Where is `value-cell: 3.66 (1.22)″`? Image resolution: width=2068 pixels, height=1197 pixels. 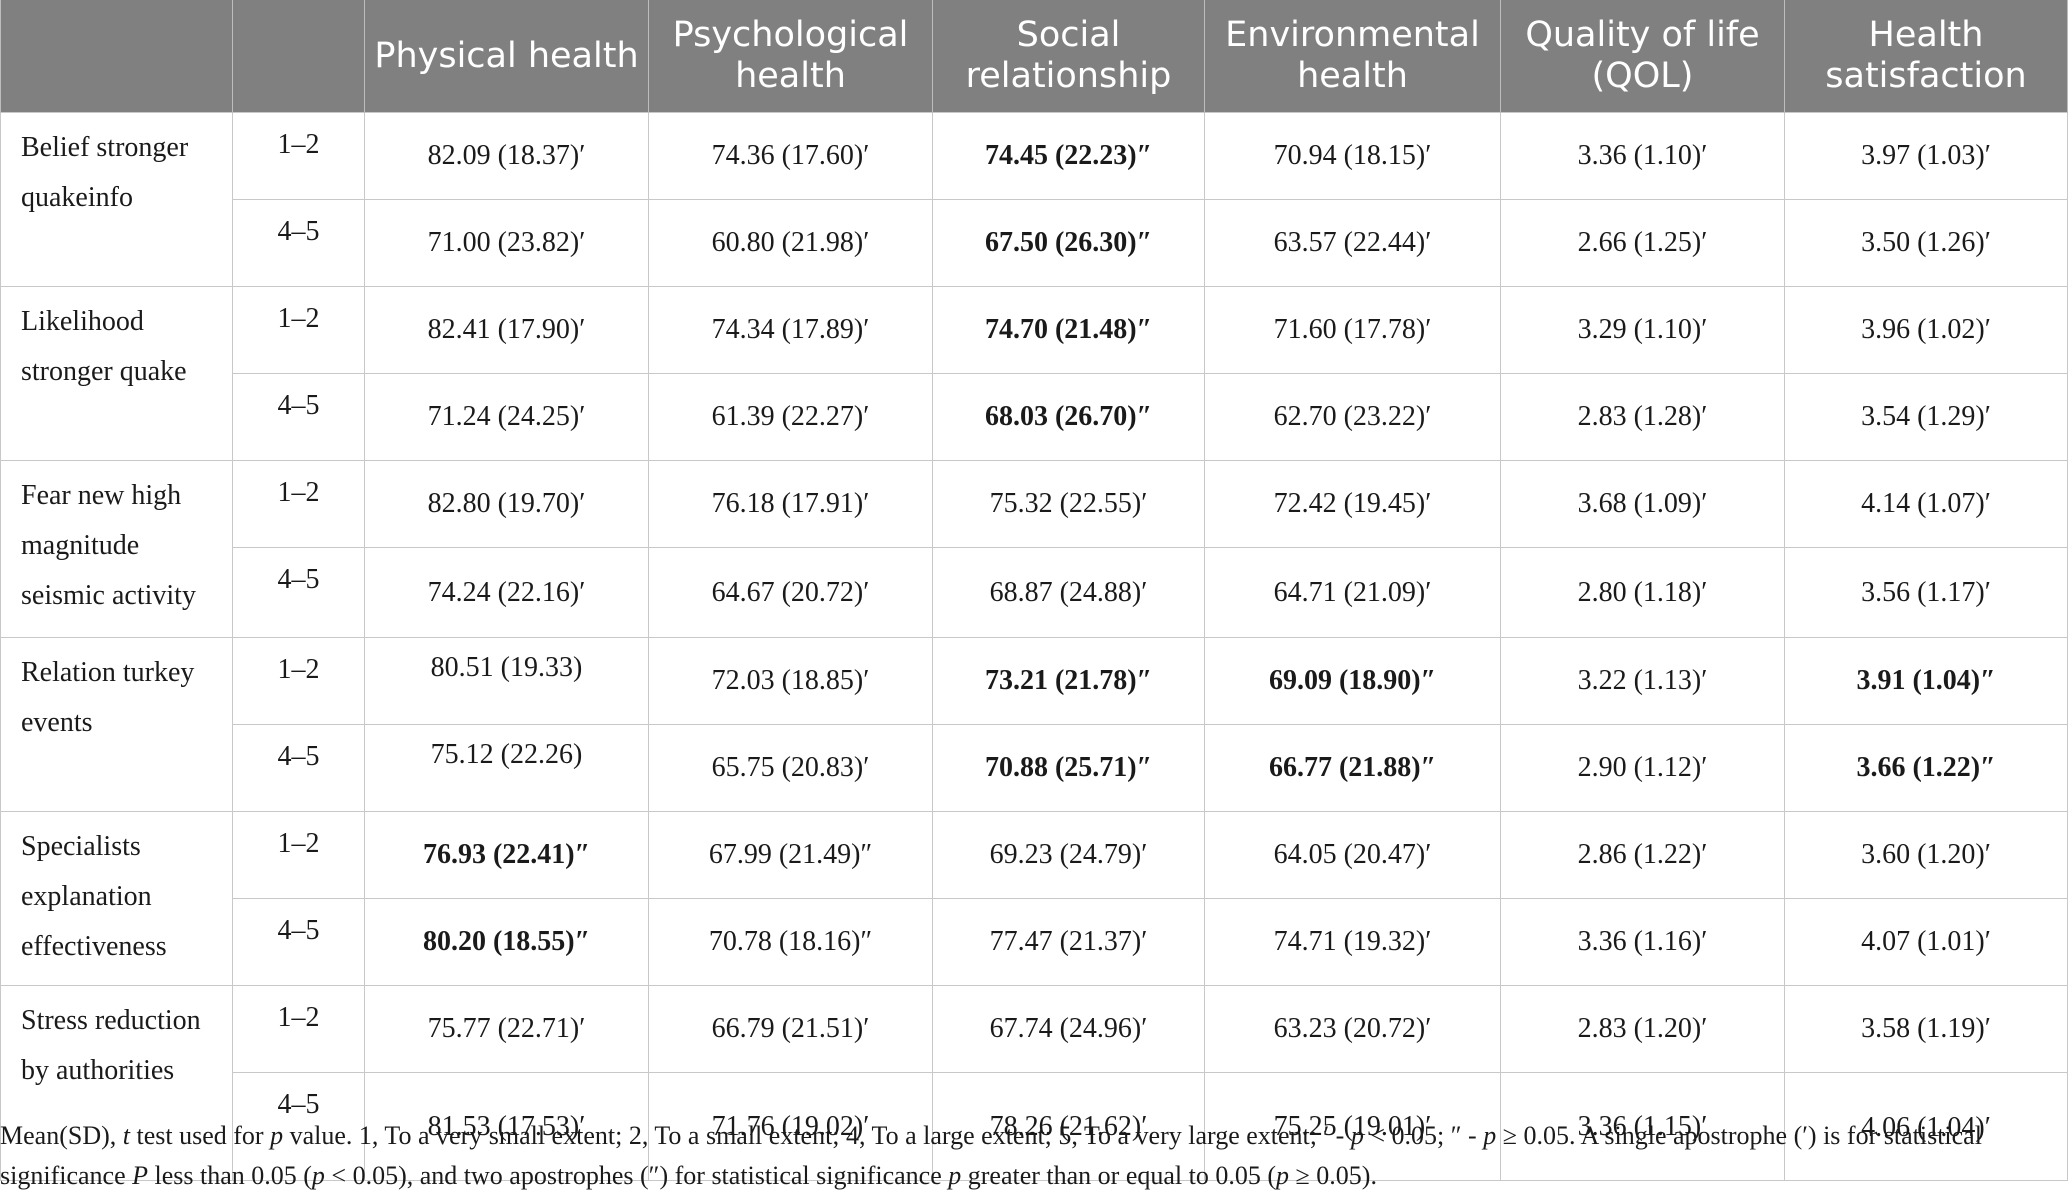 value-cell: 3.66 (1.22)″ is located at coordinates (1926, 768).